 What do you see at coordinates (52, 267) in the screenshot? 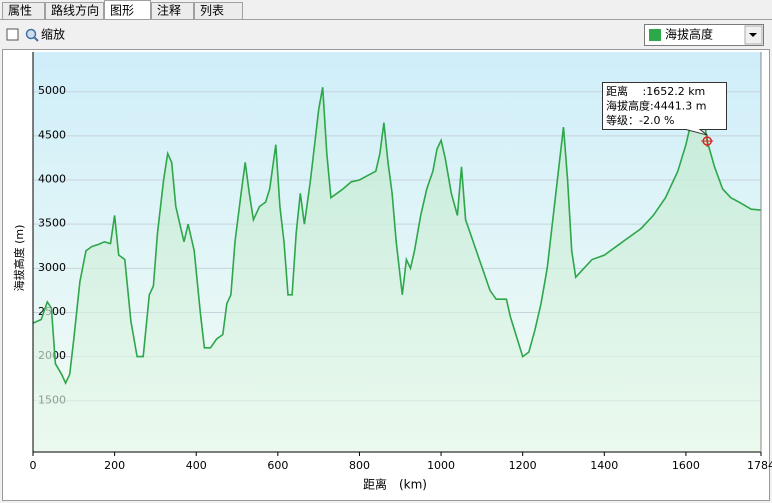
I see `y-tick-label: 3000` at bounding box center [52, 267].